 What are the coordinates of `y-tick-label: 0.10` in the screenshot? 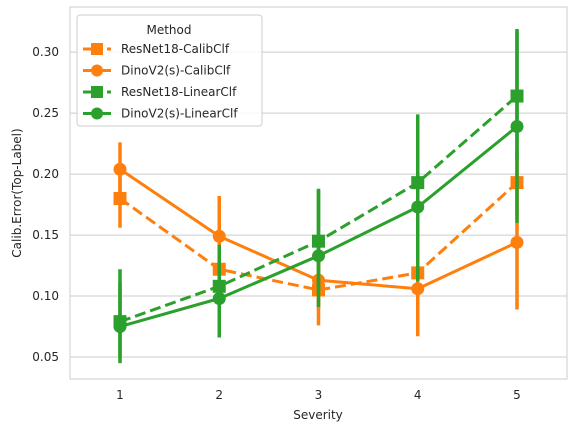 It's located at (45, 296).